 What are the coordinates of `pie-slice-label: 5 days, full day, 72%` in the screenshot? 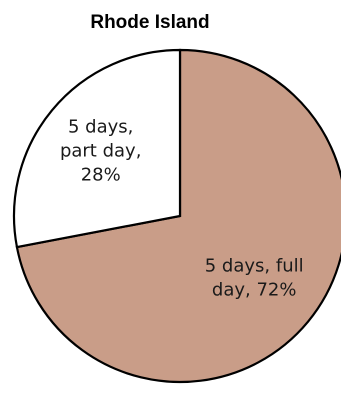 It's located at (254, 277).